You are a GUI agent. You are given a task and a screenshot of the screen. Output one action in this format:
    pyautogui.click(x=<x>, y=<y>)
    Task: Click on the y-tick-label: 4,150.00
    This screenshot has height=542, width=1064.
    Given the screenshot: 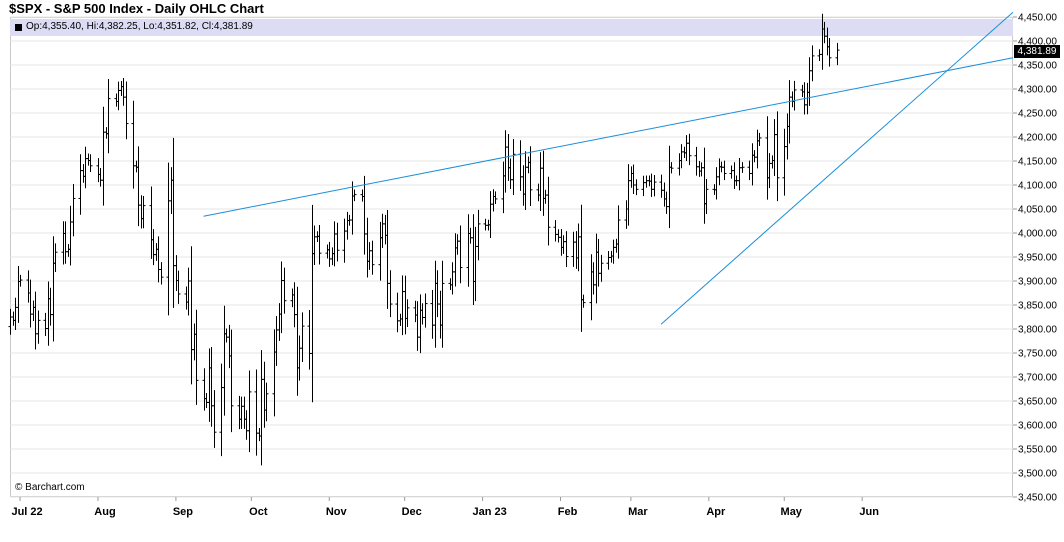 What is the action you would take?
    pyautogui.click(x=1037, y=162)
    